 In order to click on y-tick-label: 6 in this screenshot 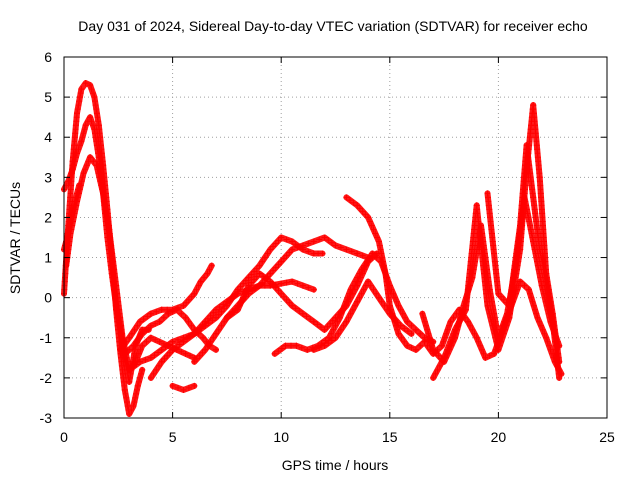, I will do `click(48, 57)`.